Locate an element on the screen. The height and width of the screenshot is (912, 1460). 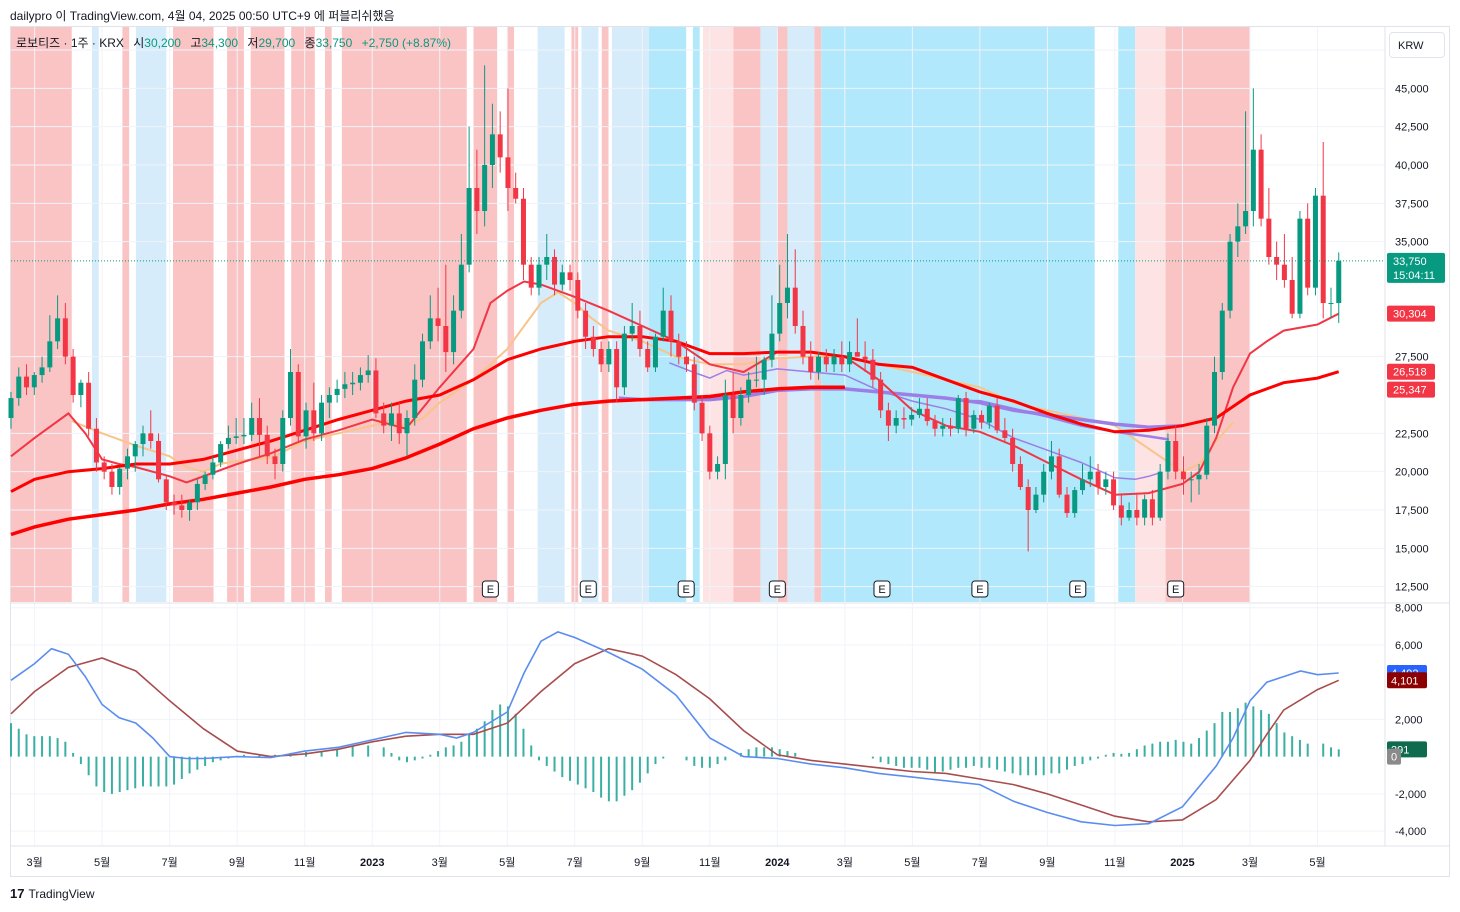
time-tick-label: 2023 is located at coordinates (372, 863).